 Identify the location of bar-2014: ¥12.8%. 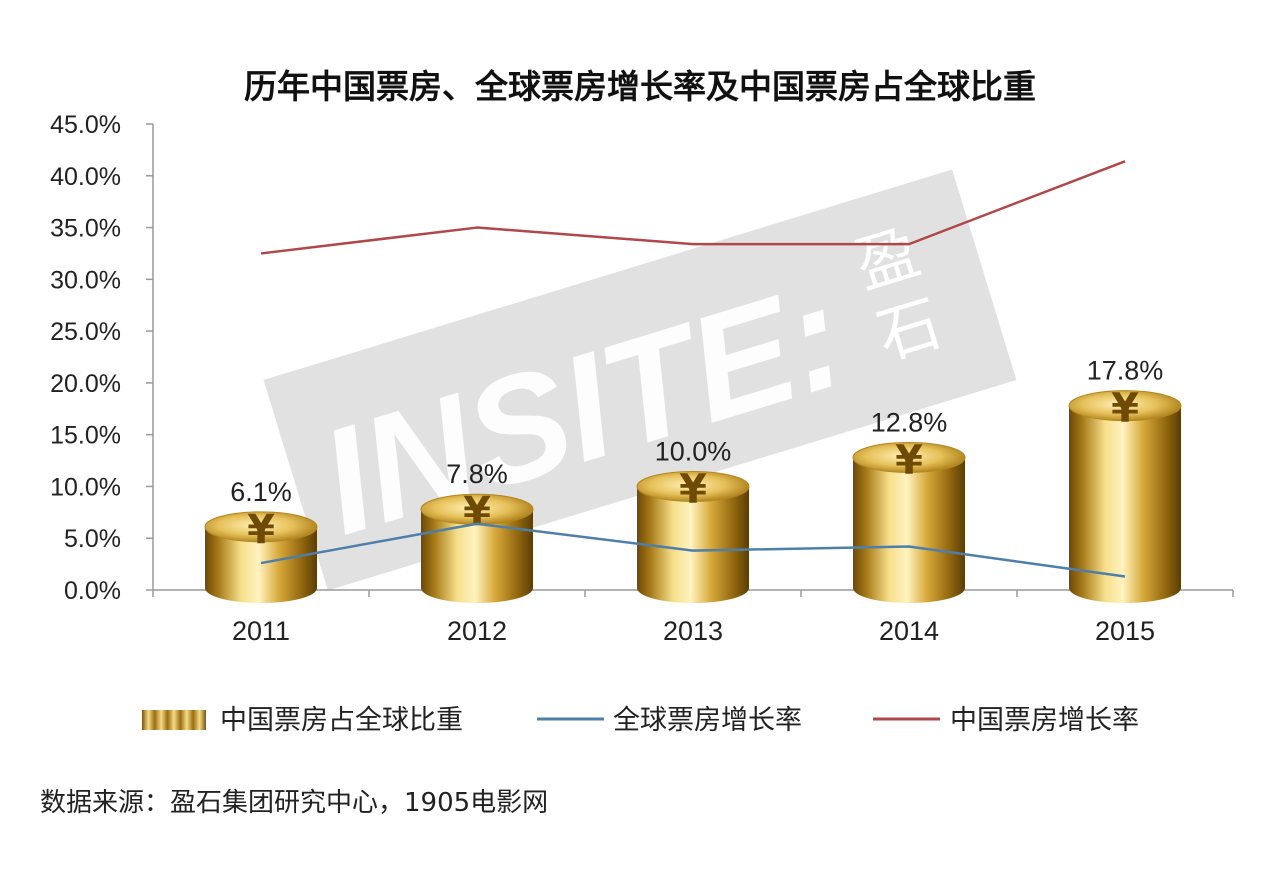
(909, 505).